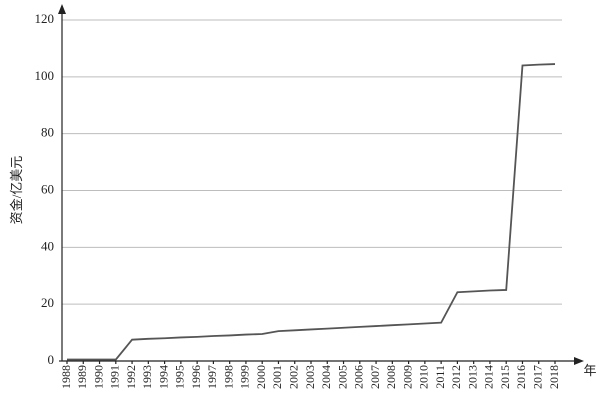  What do you see at coordinates (407, 377) in the screenshot?
I see `x-tick-label: 2009` at bounding box center [407, 377].